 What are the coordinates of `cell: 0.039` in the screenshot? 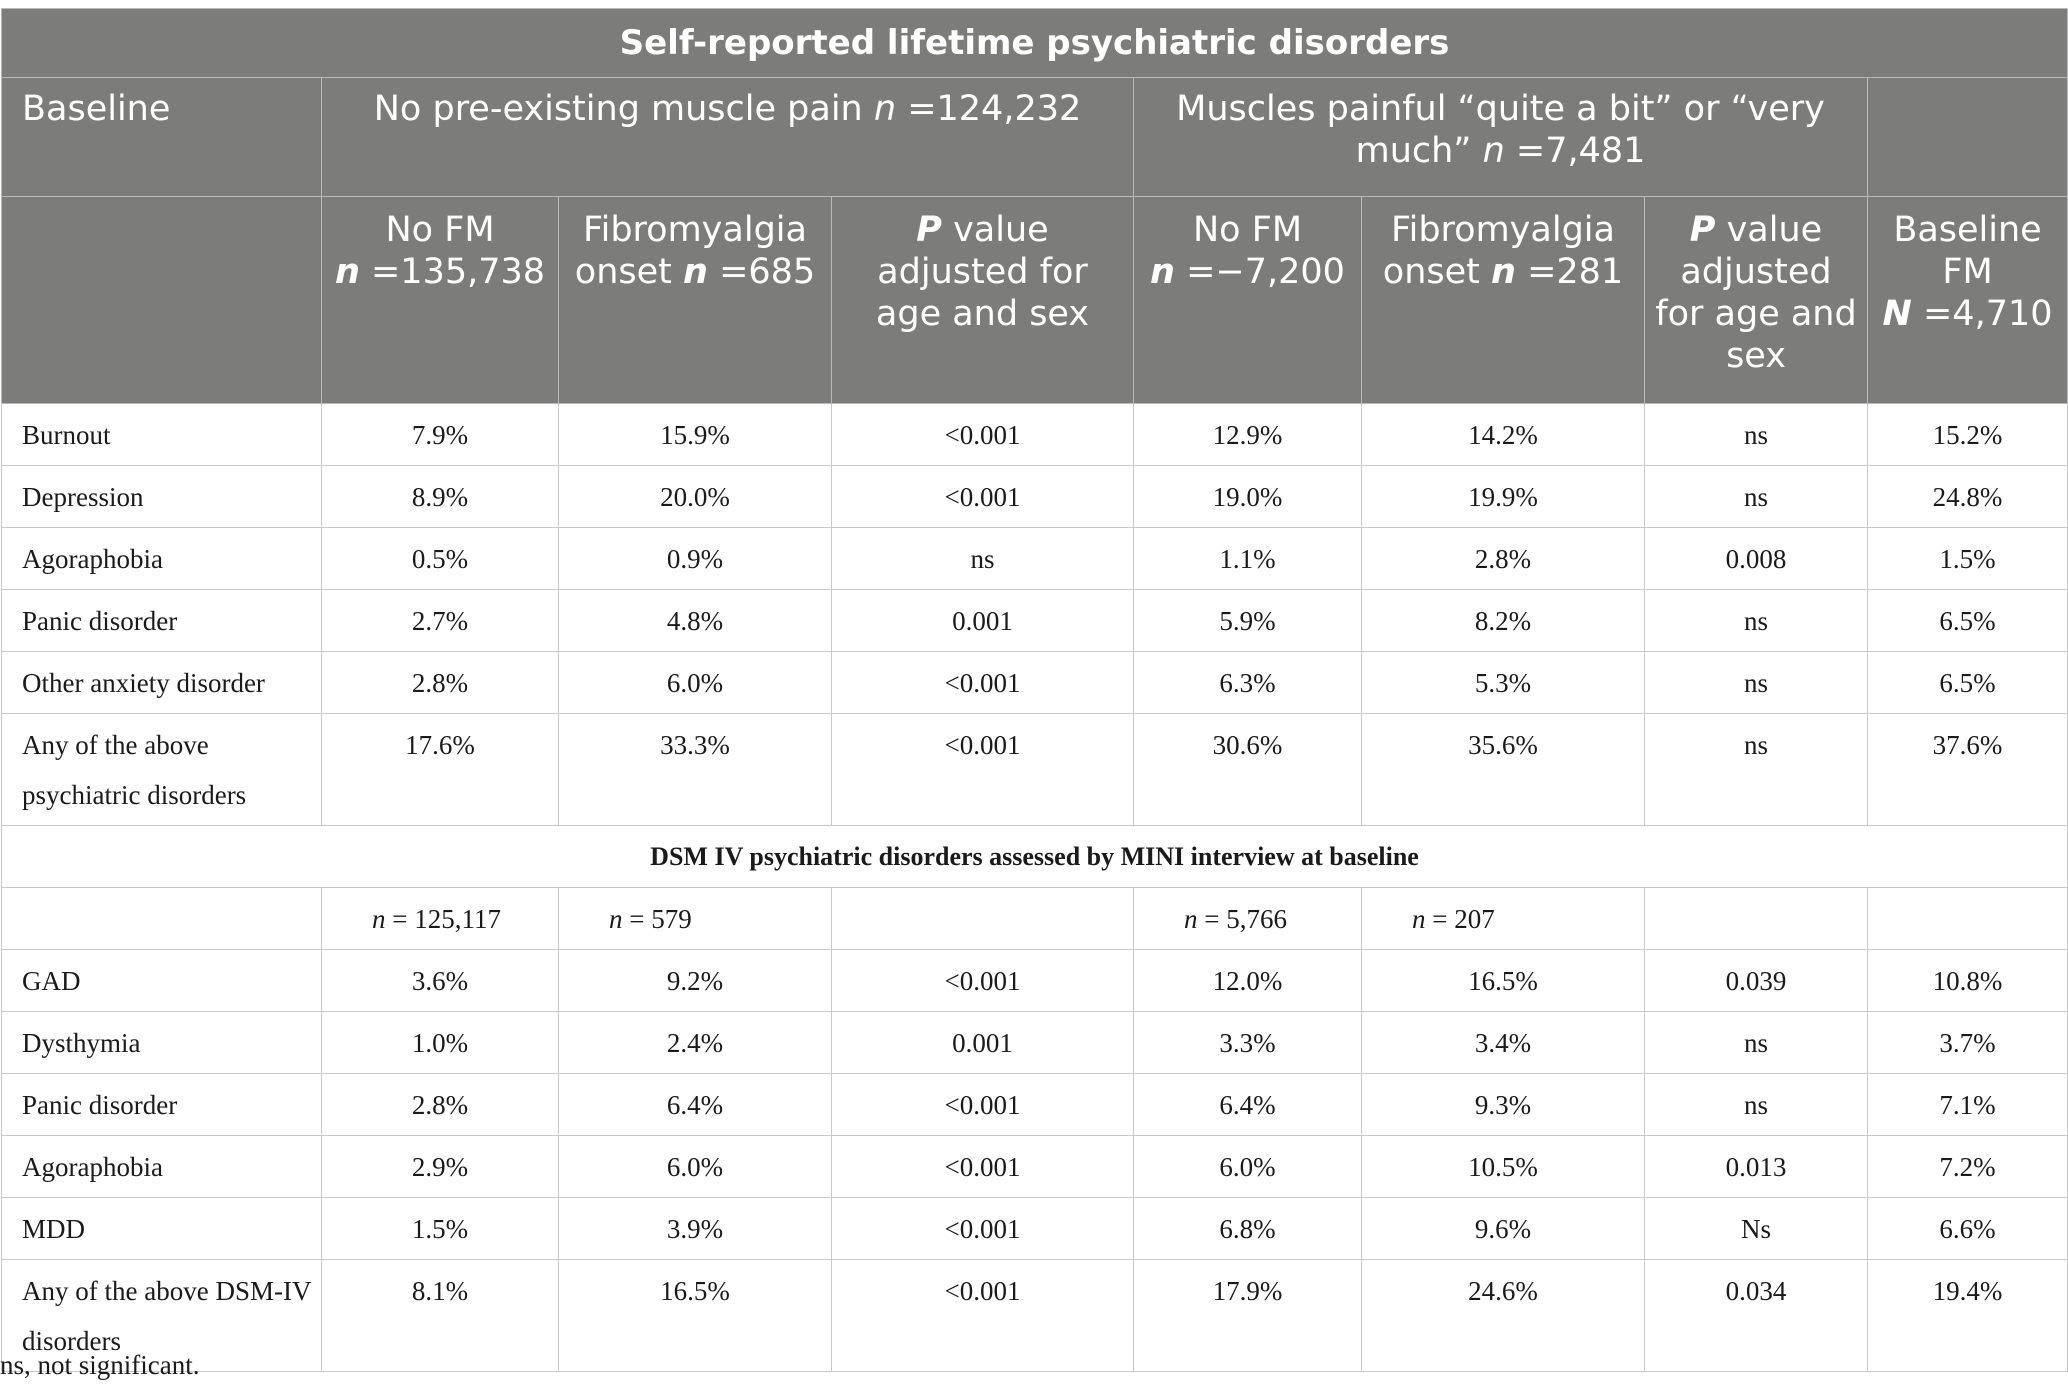 It's located at (1756, 980).